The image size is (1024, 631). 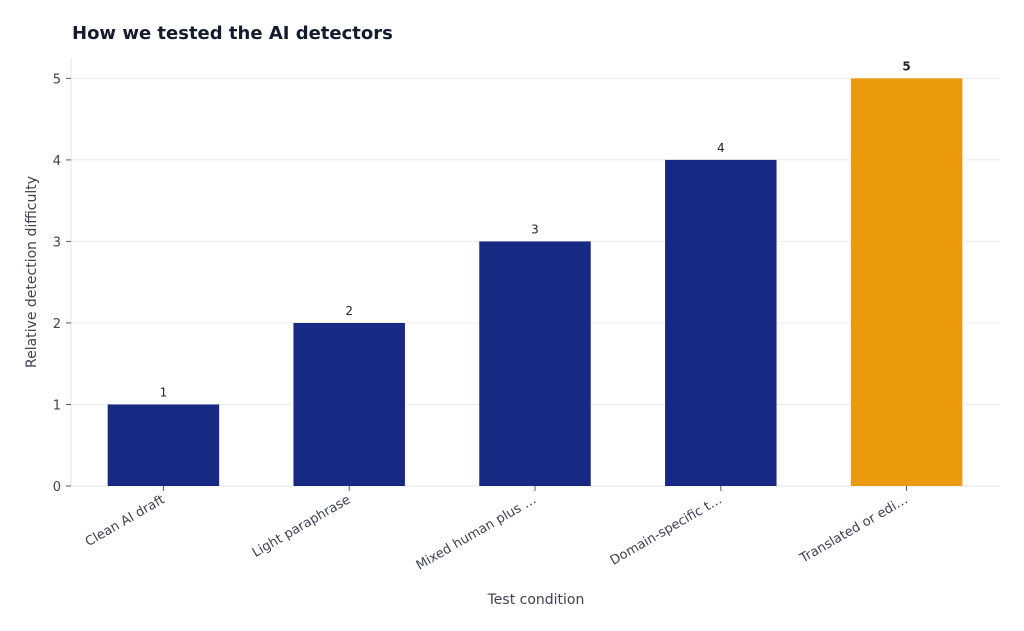 What do you see at coordinates (536, 600) in the screenshot?
I see `x-axis-title: Test condition` at bounding box center [536, 600].